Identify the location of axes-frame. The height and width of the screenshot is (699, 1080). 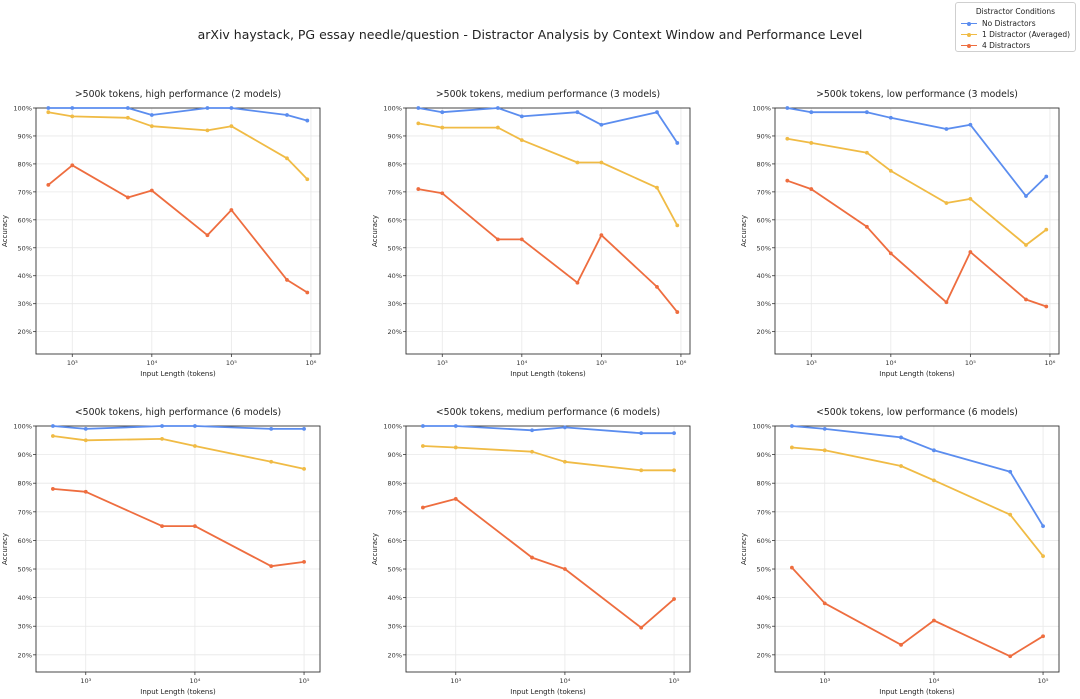
(178, 231).